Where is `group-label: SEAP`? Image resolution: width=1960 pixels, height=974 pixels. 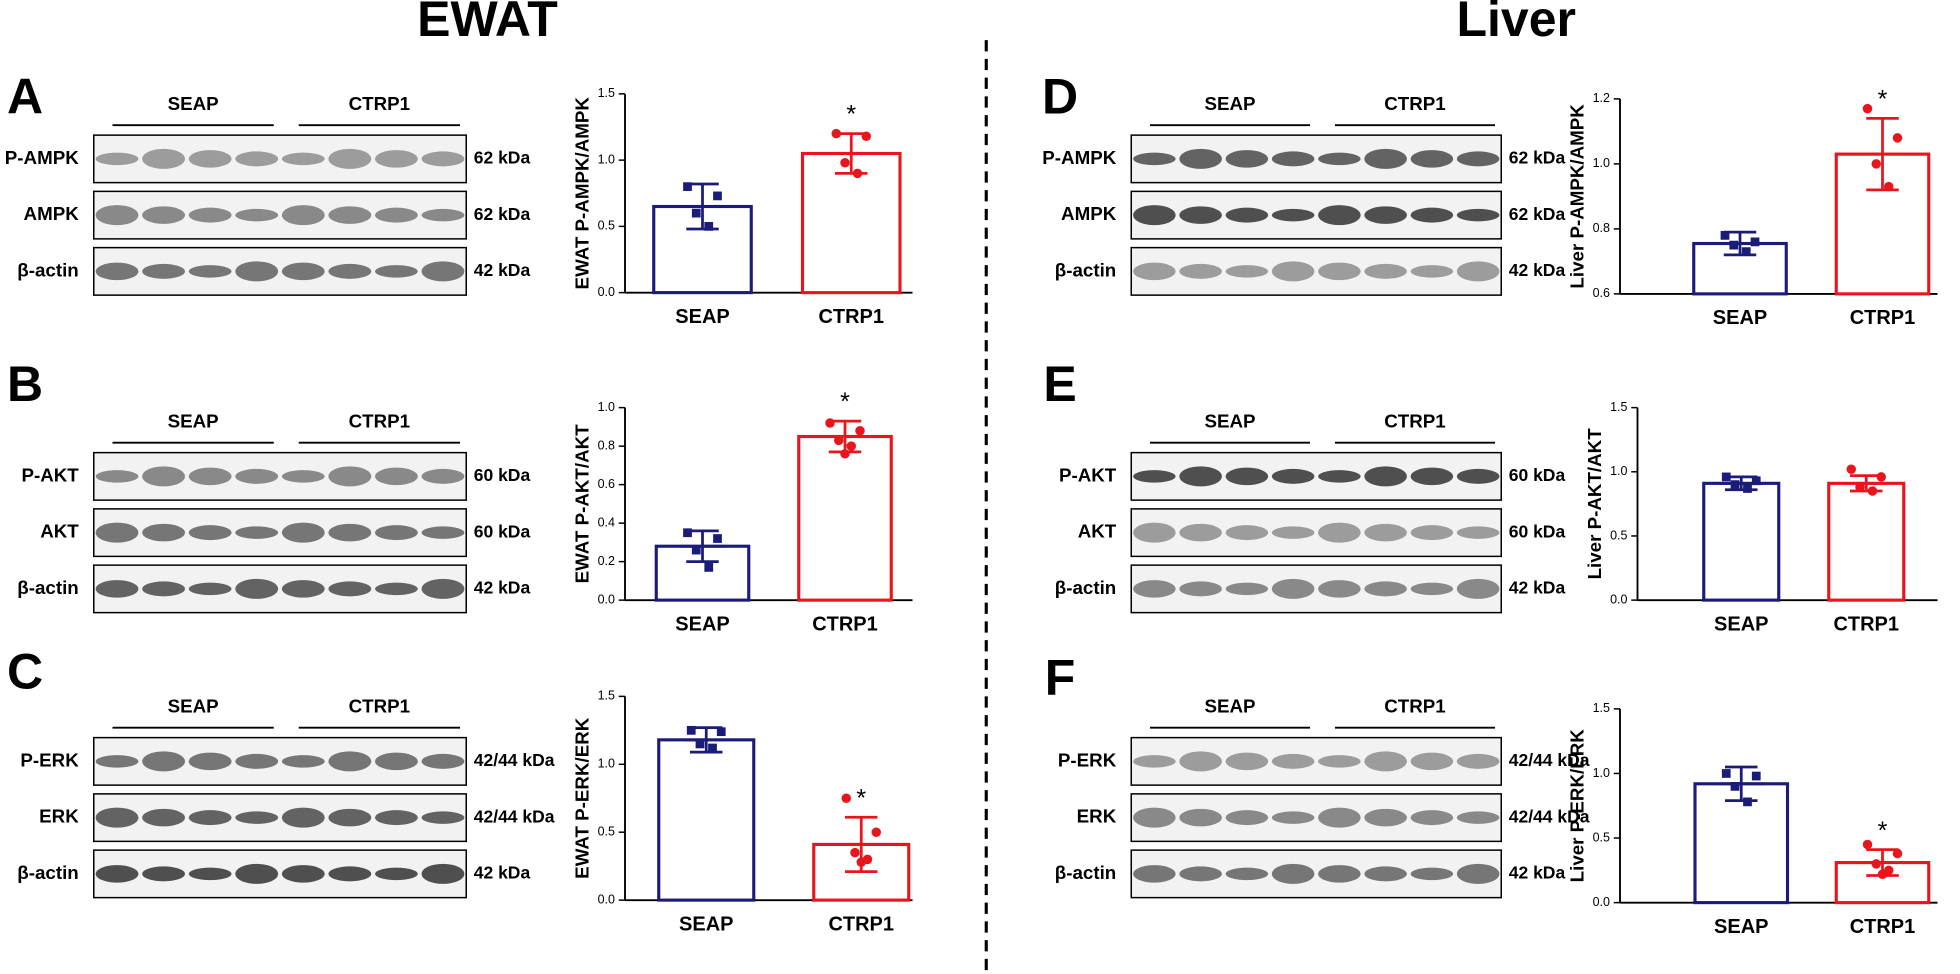 group-label: SEAP is located at coordinates (193, 706).